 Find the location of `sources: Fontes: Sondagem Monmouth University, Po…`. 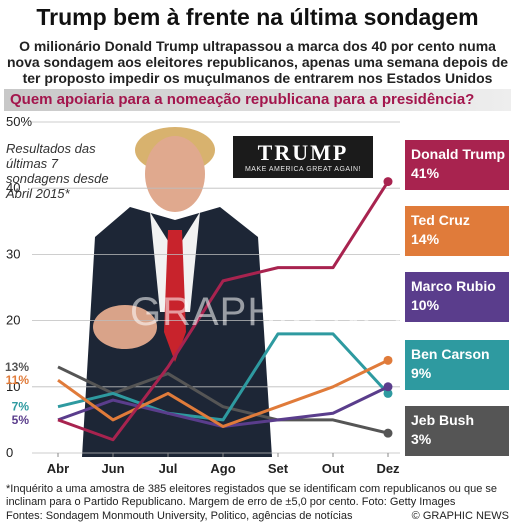

sources: Fontes: Sondagem Monmouth University, Po… is located at coordinates (179, 516).